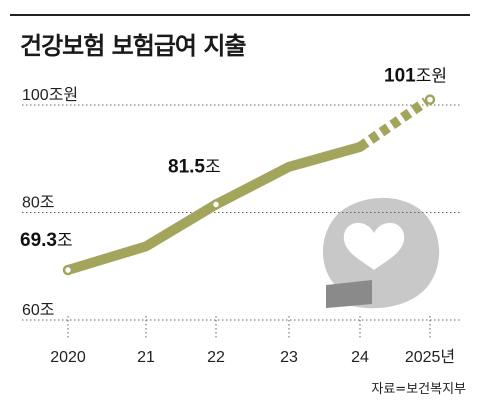 This screenshot has width=480, height=411. Describe the element at coordinates (216, 357) in the screenshot. I see `x-tick-label: 22` at that location.